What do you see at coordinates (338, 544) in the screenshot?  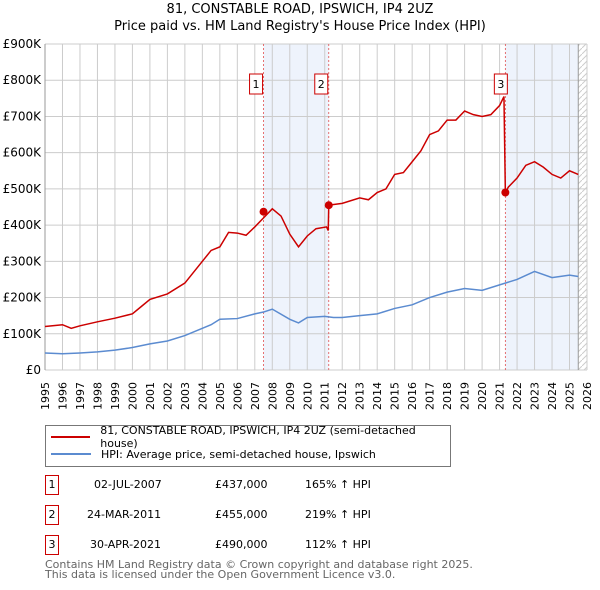 I see `sale-hpi: 112% ↑ HPI` at bounding box center [338, 544].